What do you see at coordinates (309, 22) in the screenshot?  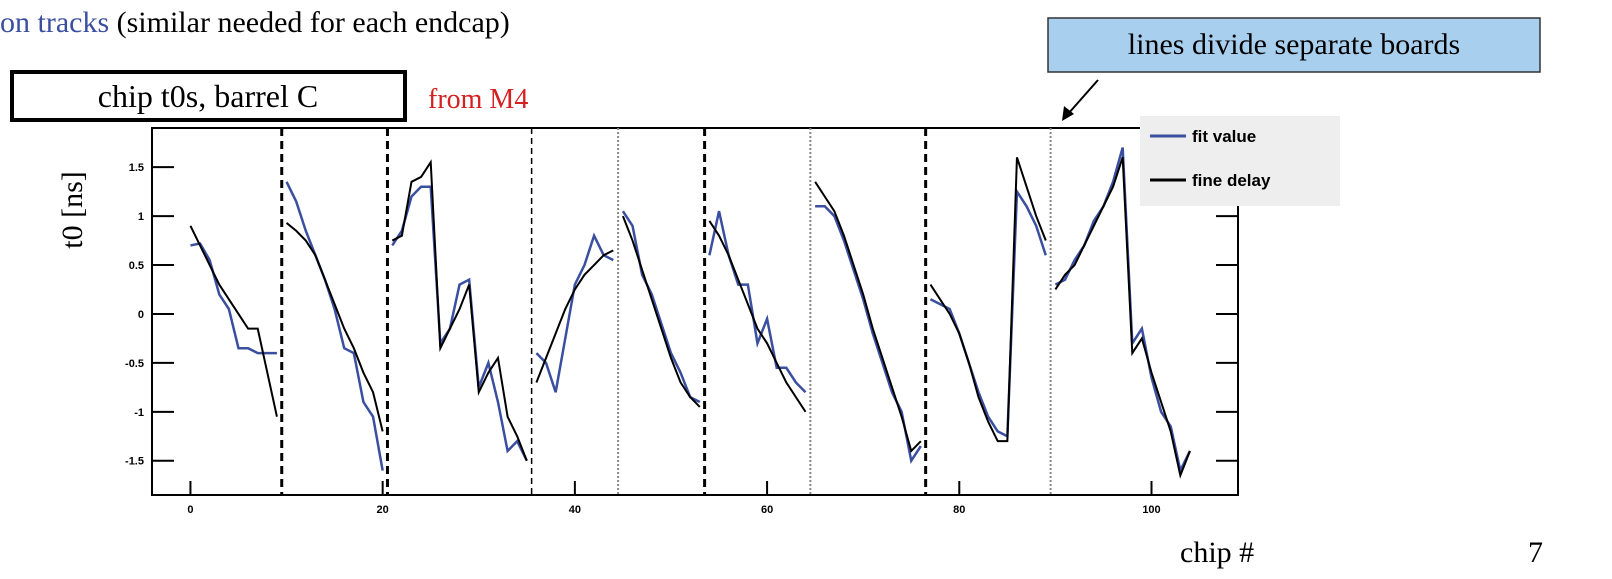 I see `heading-rest: (similar needed for each endcap)` at bounding box center [309, 22].